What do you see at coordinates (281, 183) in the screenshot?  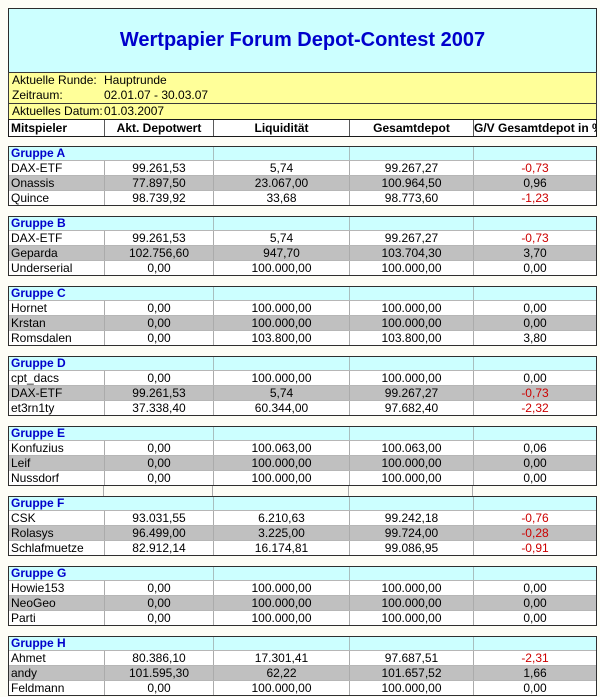 I see `cell-liquiditaet: 23.067,00` at bounding box center [281, 183].